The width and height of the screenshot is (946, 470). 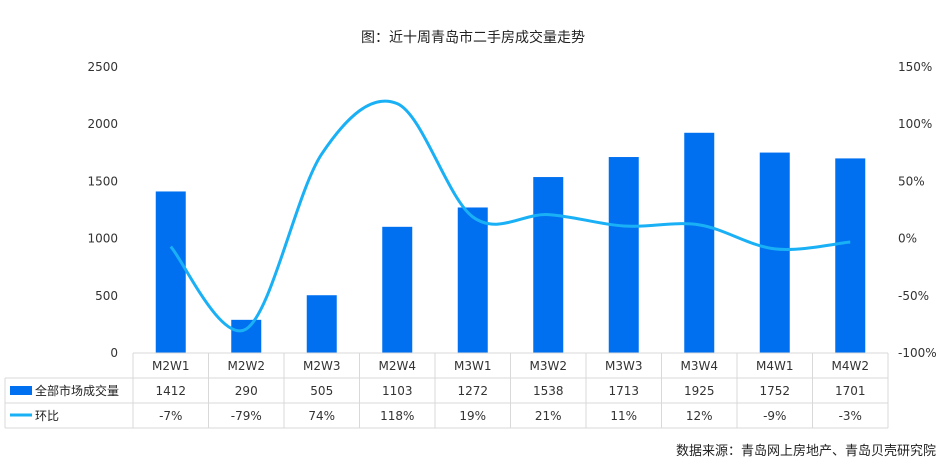 What do you see at coordinates (805, 451) in the screenshot?
I see `source-note: 数据来源：青岛网上房地产、青岛贝壳研究院` at bounding box center [805, 451].